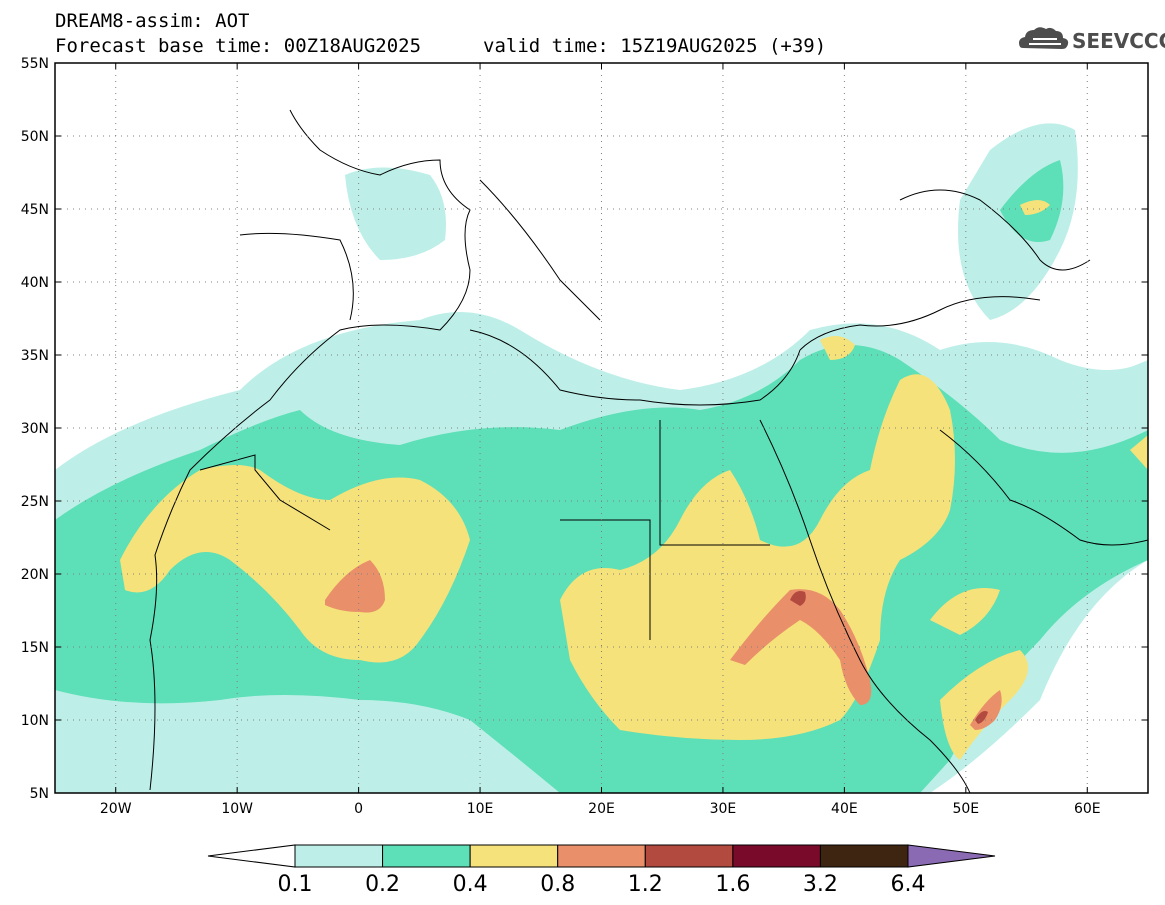 The image size is (1165, 905). Describe the element at coordinates (35, 64) in the screenshot. I see `lat-label: 55N` at that location.